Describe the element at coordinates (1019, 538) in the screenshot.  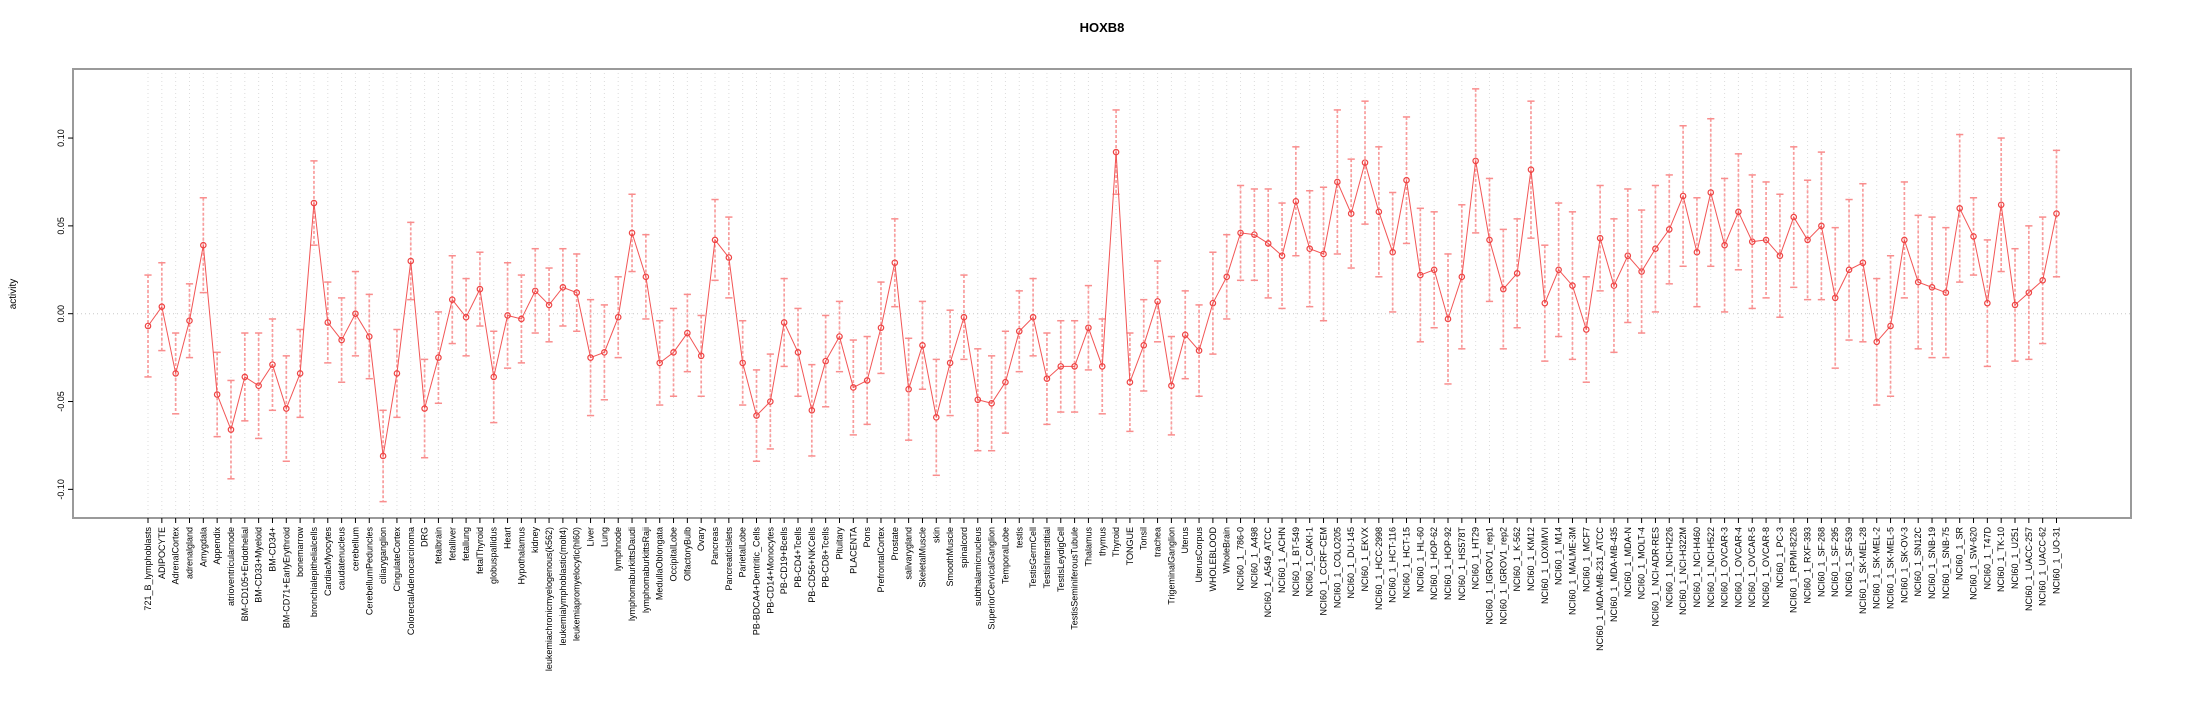
I see `x-tick-label: testis` at that location.